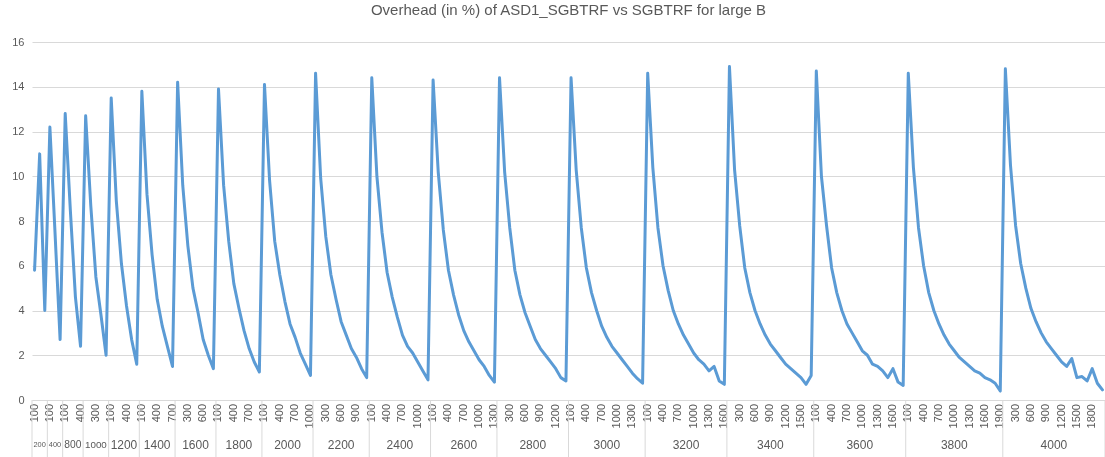  Describe the element at coordinates (18, 41) in the screenshot. I see `y-tick-label: 16` at that location.